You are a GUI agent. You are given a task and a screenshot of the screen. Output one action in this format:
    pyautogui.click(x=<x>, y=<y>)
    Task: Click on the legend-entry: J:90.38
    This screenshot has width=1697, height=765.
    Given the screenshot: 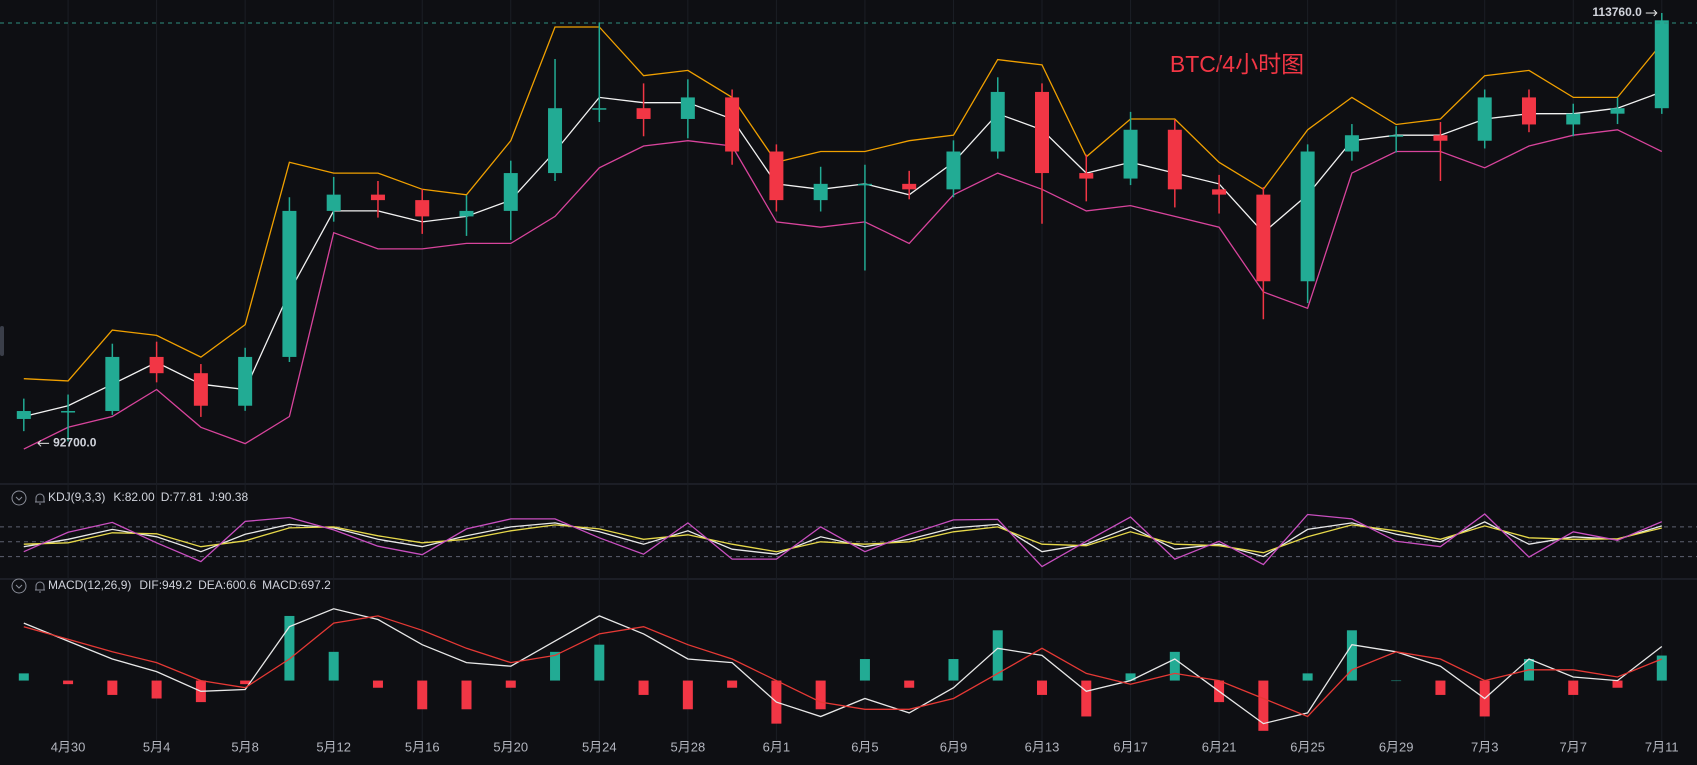 What is the action you would take?
    pyautogui.click(x=229, y=497)
    